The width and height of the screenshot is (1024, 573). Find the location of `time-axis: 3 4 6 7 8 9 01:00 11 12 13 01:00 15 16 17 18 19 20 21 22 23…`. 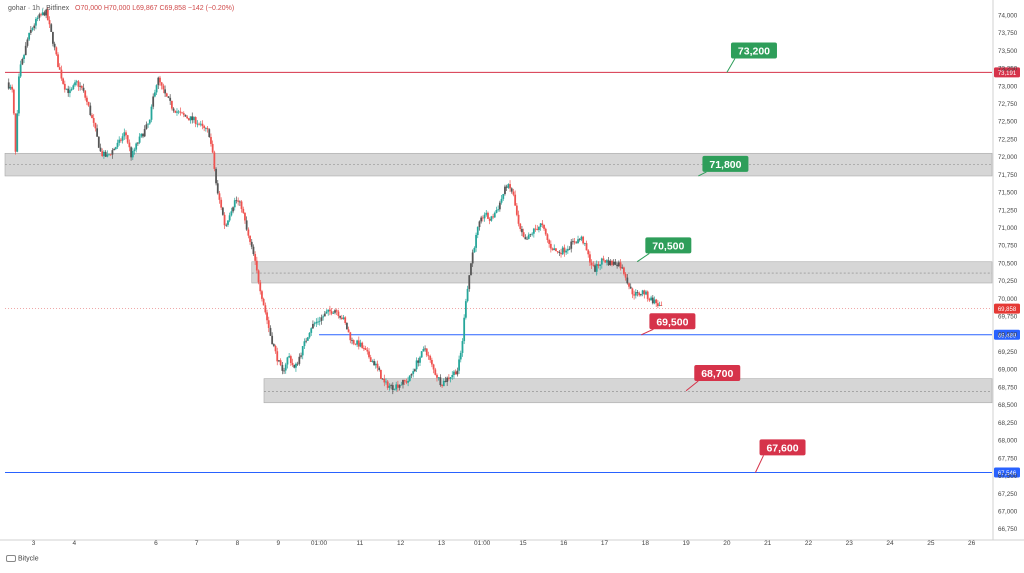

time-axis: 3 4 6 7 8 9 01:00 11 12 13 01:00 15 16 17 18 19 20 21 22 23… is located at coordinates (512, 543).